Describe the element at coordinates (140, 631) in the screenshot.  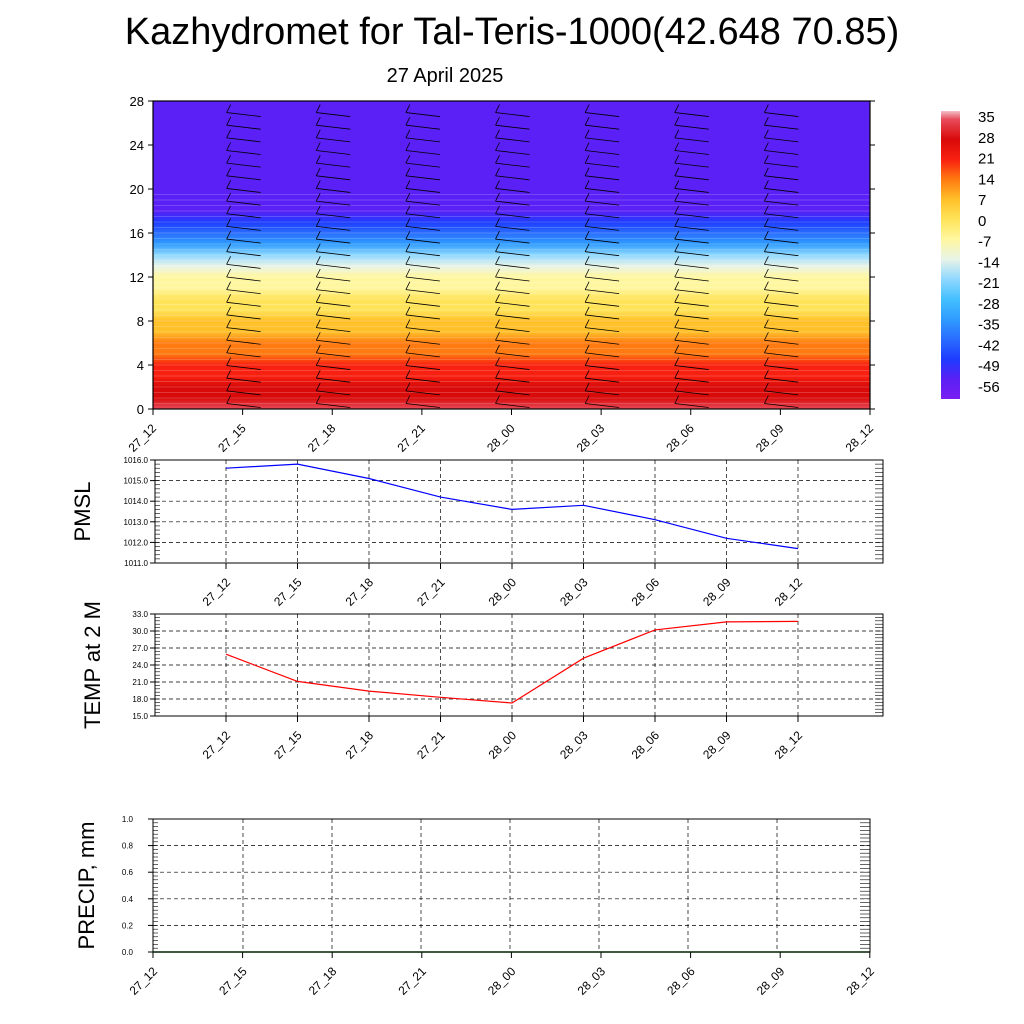
I see `y-tick-label: 30.0` at that location.